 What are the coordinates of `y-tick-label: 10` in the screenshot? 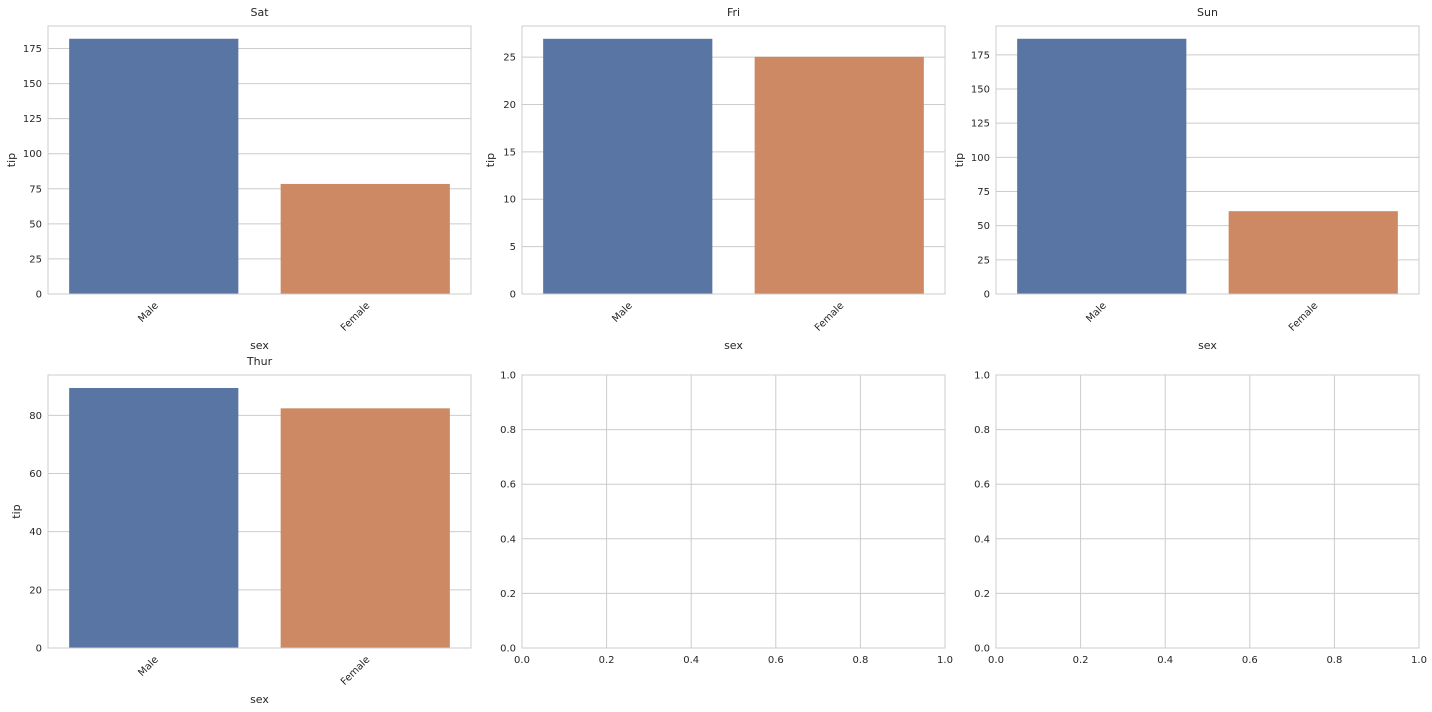 It's located at (509, 200).